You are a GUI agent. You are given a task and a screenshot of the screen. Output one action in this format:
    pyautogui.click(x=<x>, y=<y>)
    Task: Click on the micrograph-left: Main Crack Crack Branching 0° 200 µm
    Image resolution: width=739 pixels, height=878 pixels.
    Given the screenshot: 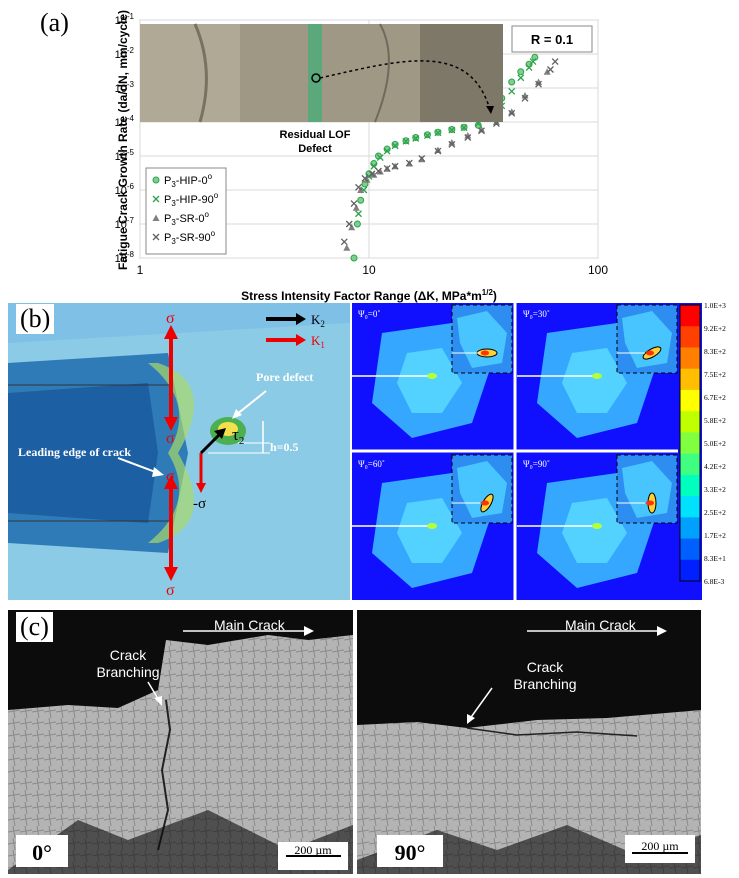 What is the action you would take?
    pyautogui.click(x=180, y=742)
    